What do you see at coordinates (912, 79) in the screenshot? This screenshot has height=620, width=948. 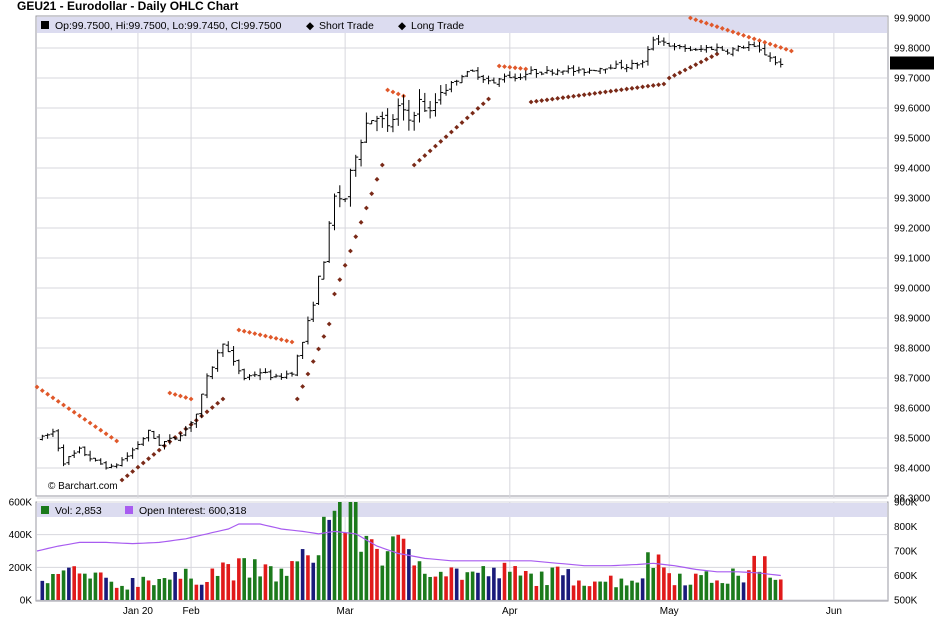 I see `price-y-tick-label: 99.7000` at bounding box center [912, 79].